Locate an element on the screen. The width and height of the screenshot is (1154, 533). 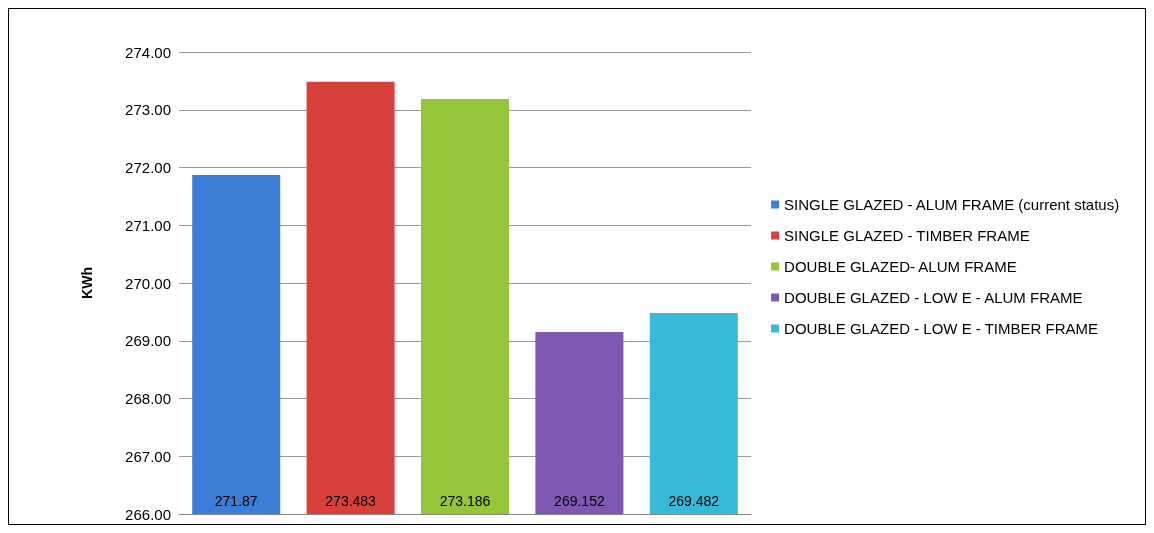
legend-label: SINGLE GLAZED - TIMBER FRAME is located at coordinates (907, 235).